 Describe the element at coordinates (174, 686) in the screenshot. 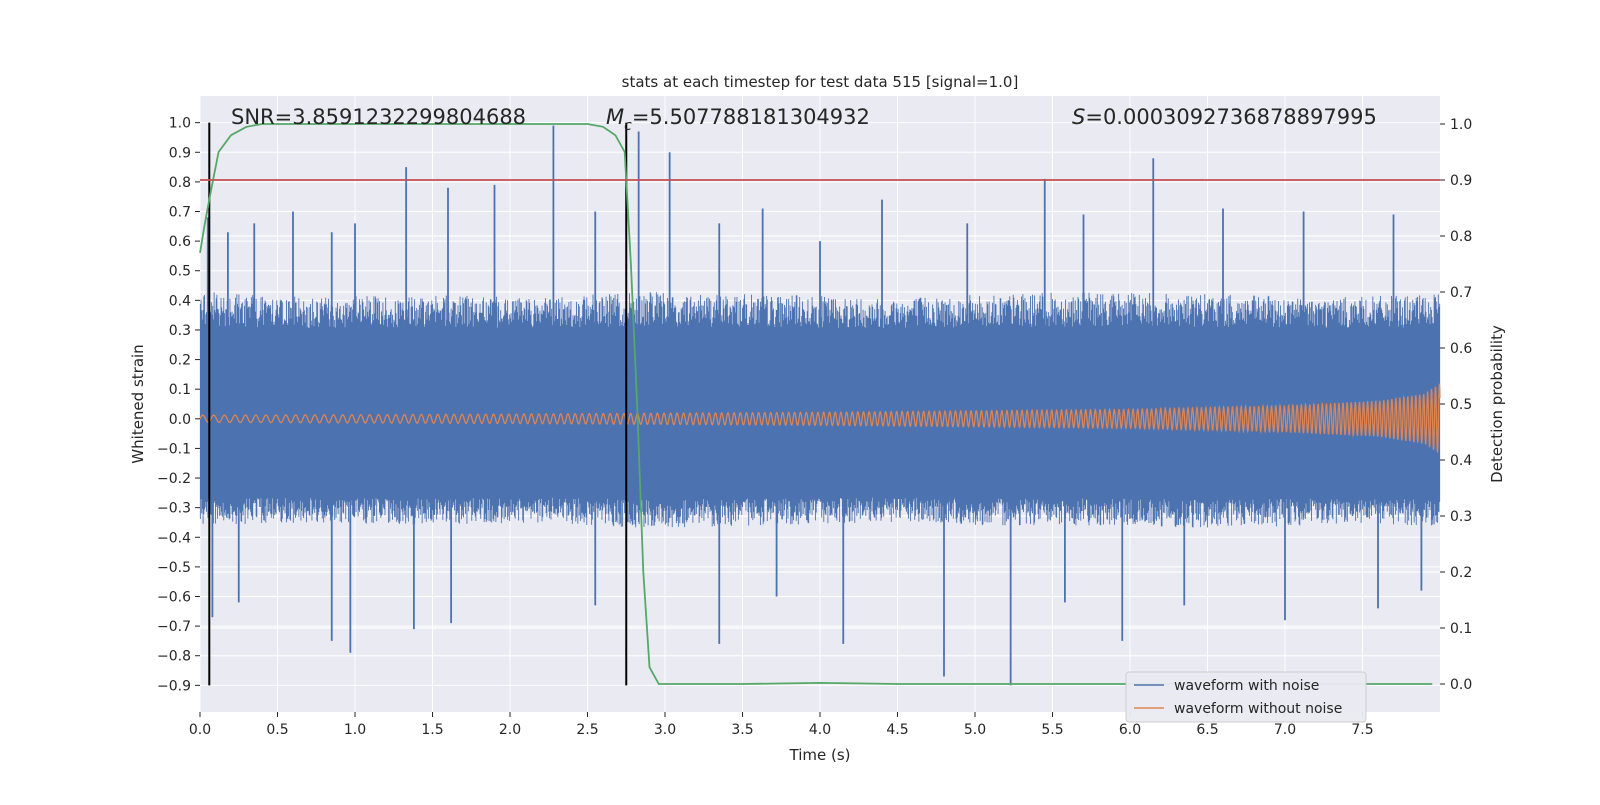

I see `y-tick-label-left: −0.9` at that location.